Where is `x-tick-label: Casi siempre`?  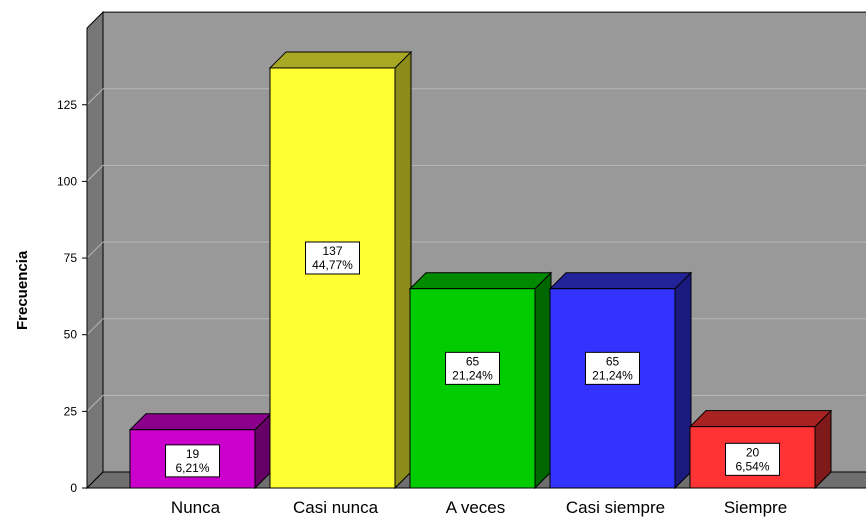
x-tick-label: Casi siempre is located at coordinates (615, 507).